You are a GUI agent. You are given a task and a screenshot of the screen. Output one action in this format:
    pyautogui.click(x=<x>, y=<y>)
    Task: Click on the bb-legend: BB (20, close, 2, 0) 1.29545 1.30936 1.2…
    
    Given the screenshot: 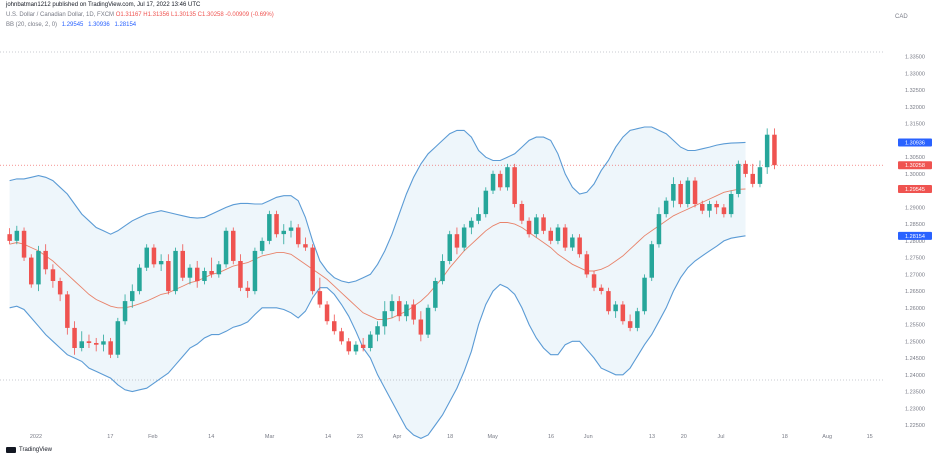 What is the action you would take?
    pyautogui.click(x=71, y=25)
    